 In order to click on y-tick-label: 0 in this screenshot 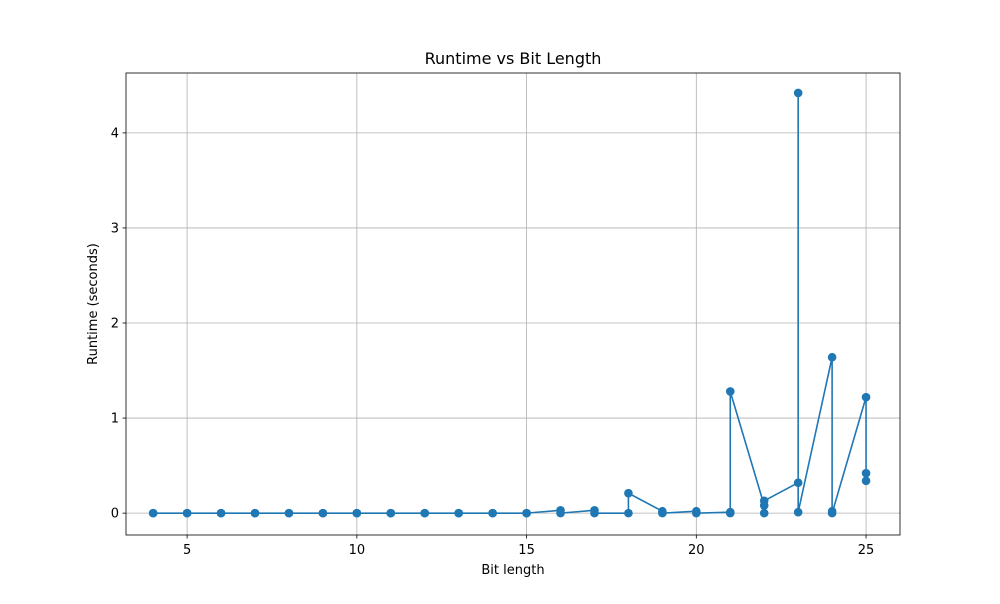, I will do `click(115, 514)`.